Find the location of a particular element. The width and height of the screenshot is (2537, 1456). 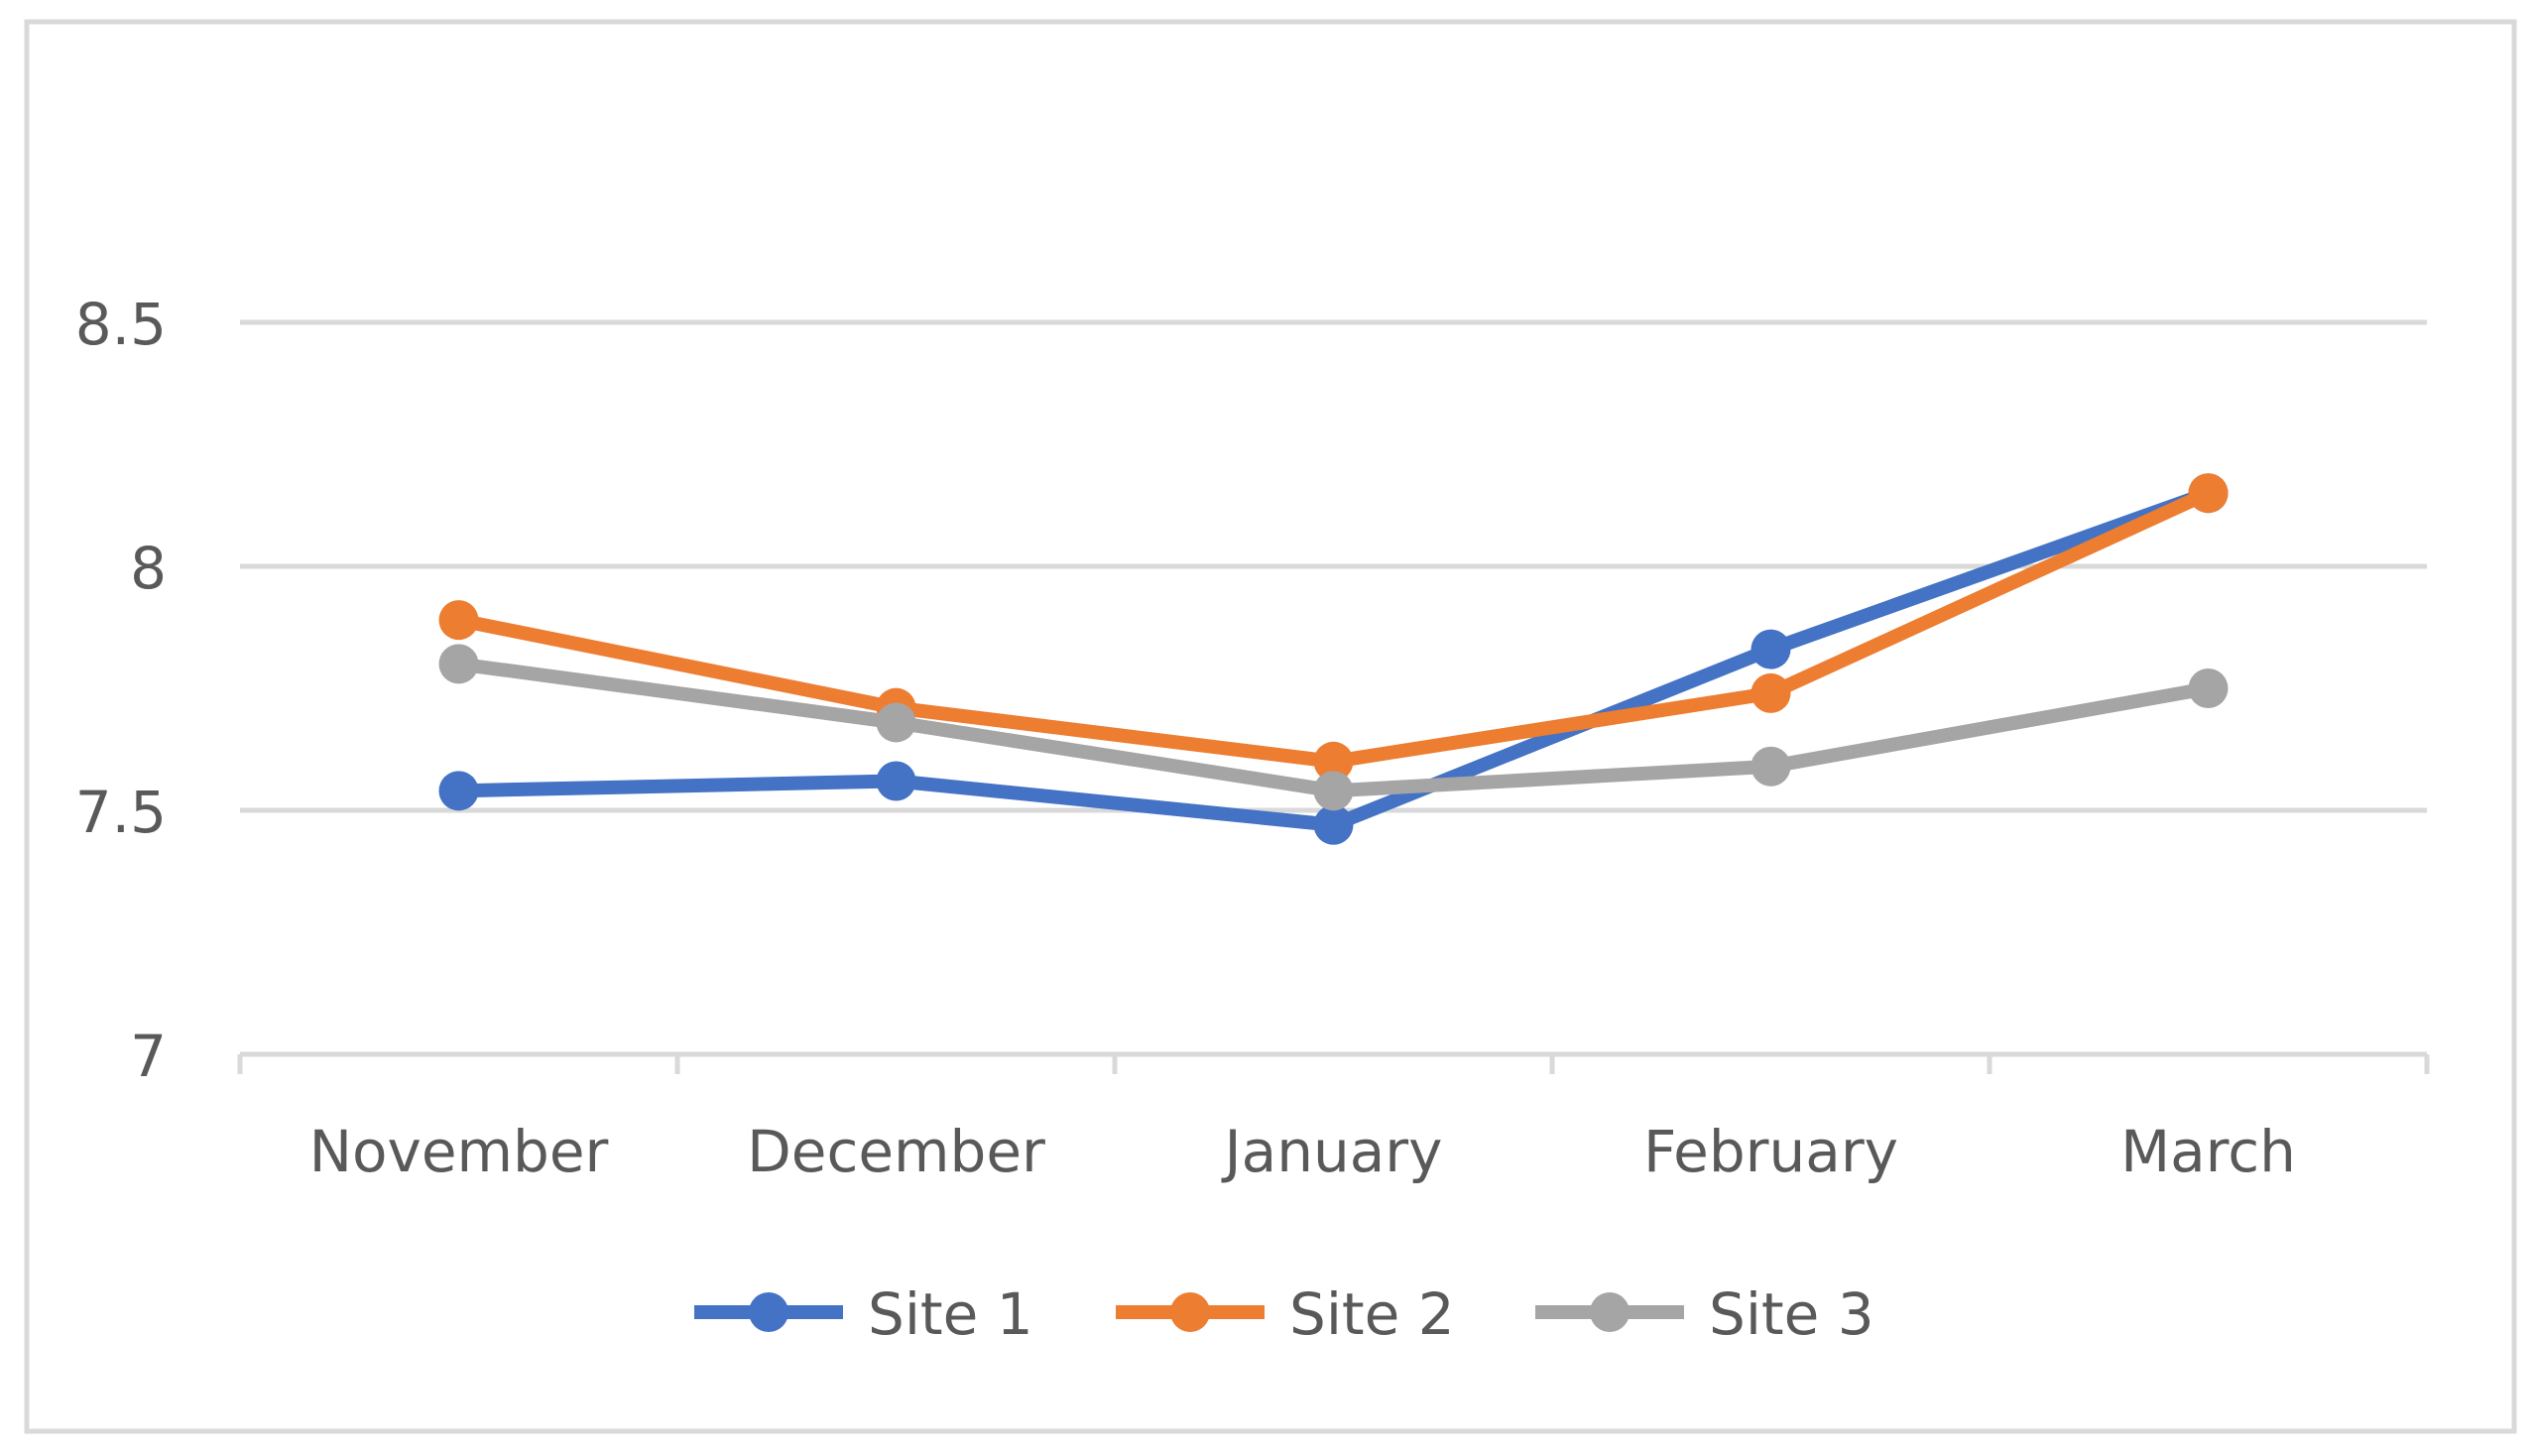

x-tick-label: February is located at coordinates (1770, 1151).